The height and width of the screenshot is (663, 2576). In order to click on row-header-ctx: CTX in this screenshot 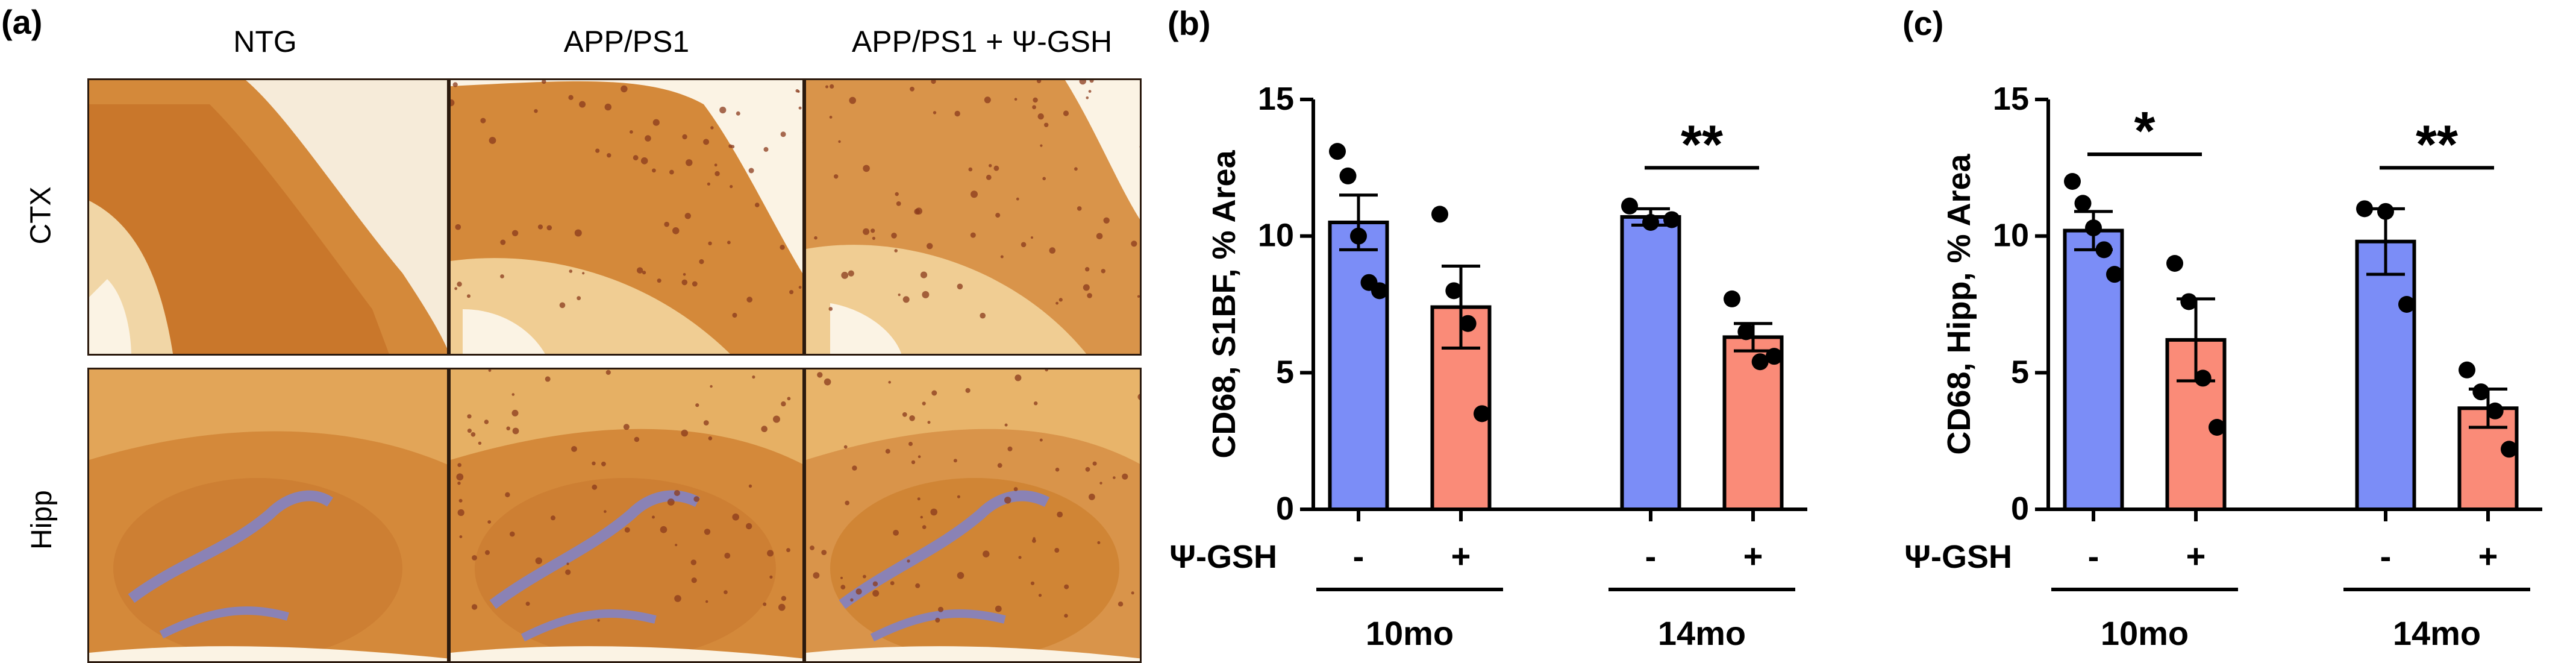, I will do `click(41, 216)`.